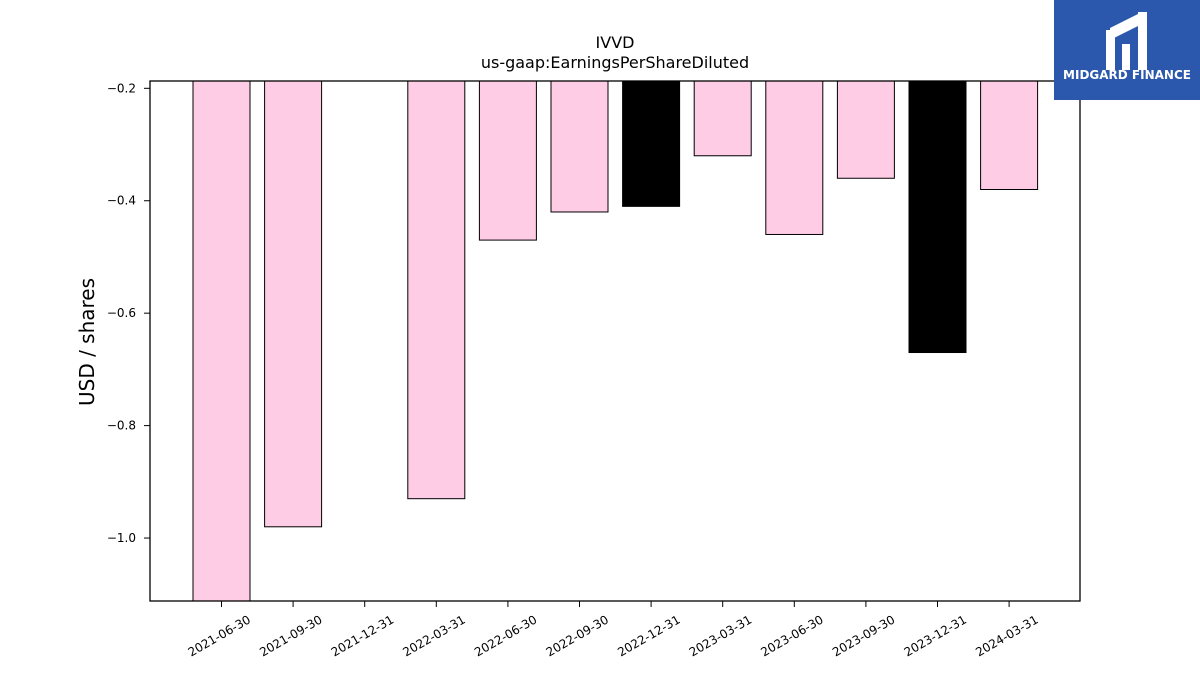 This screenshot has width=1200, height=675. What do you see at coordinates (648, 635) in the screenshot?
I see `x-tick-label: 2022-12-31` at bounding box center [648, 635].